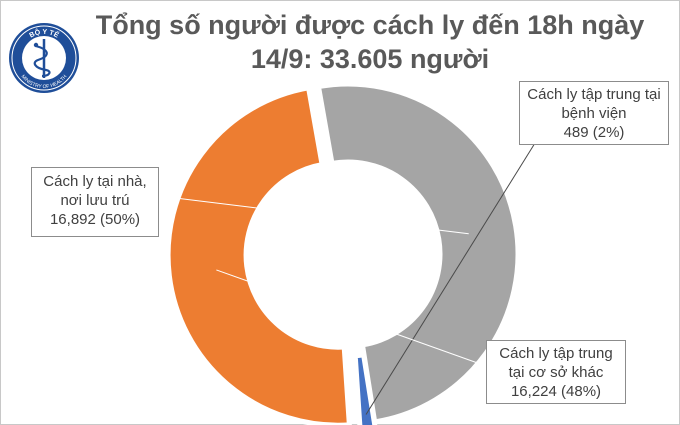 Image resolution: width=680 pixels, height=425 pixels. What do you see at coordinates (556, 391) in the screenshot?
I see `callout-other-value: 16,224 (48%)` at bounding box center [556, 391].